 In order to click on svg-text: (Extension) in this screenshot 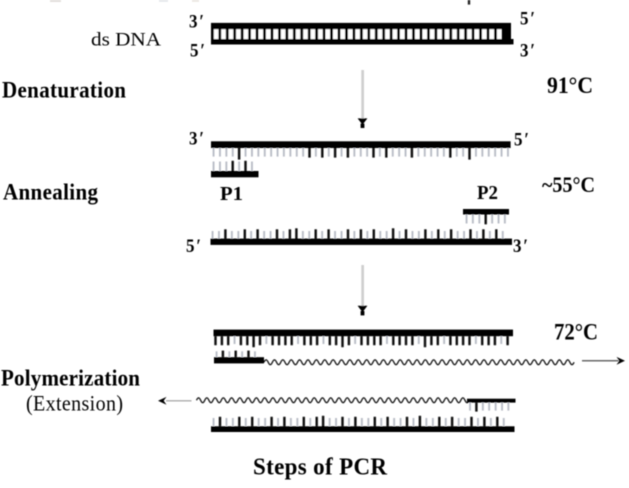, I will do `click(74, 403)`.